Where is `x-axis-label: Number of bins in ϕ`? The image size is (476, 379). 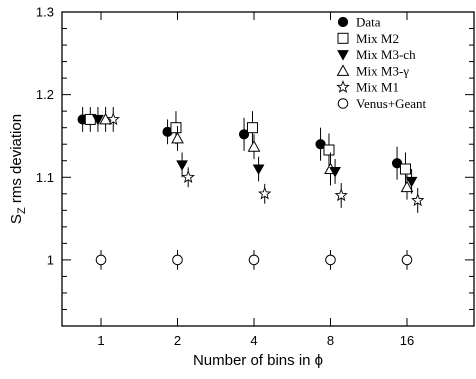
x-axis-label: Number of bins in ϕ is located at coordinates (258, 360).